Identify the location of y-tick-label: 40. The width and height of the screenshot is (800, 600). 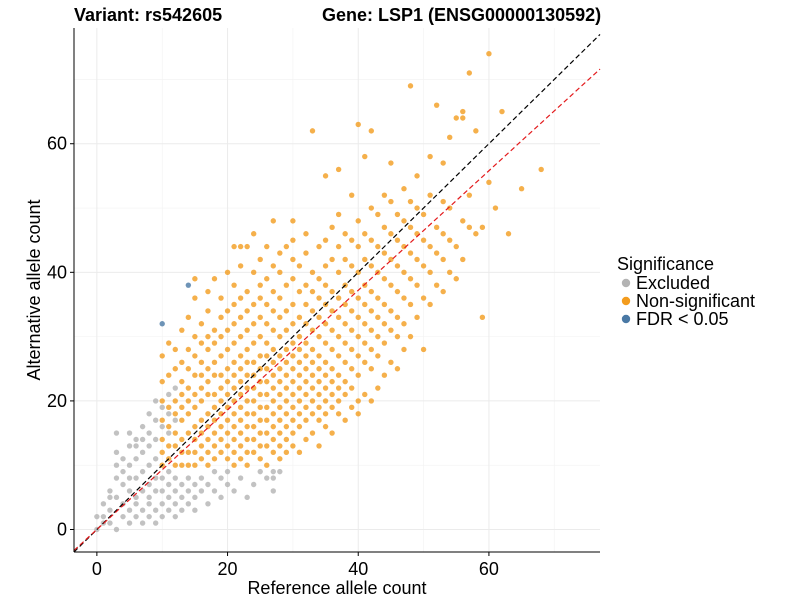
(57, 272).